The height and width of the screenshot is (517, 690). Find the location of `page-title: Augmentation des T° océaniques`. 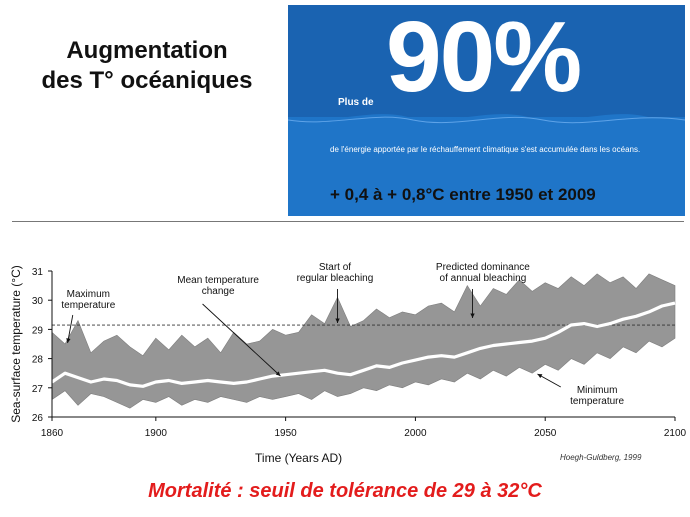

page-title: Augmentation des T° océaniques is located at coordinates (147, 66).